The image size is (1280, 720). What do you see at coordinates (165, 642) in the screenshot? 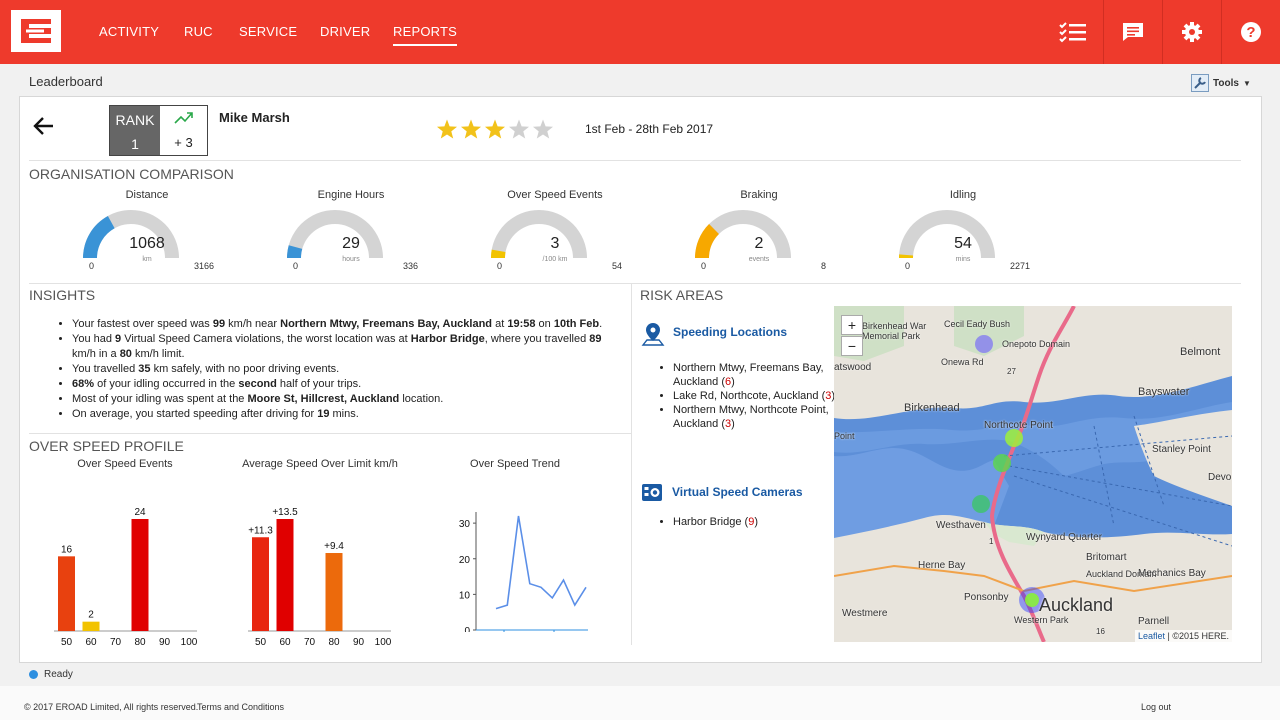
I see `x-tick-label: 90` at bounding box center [165, 642].